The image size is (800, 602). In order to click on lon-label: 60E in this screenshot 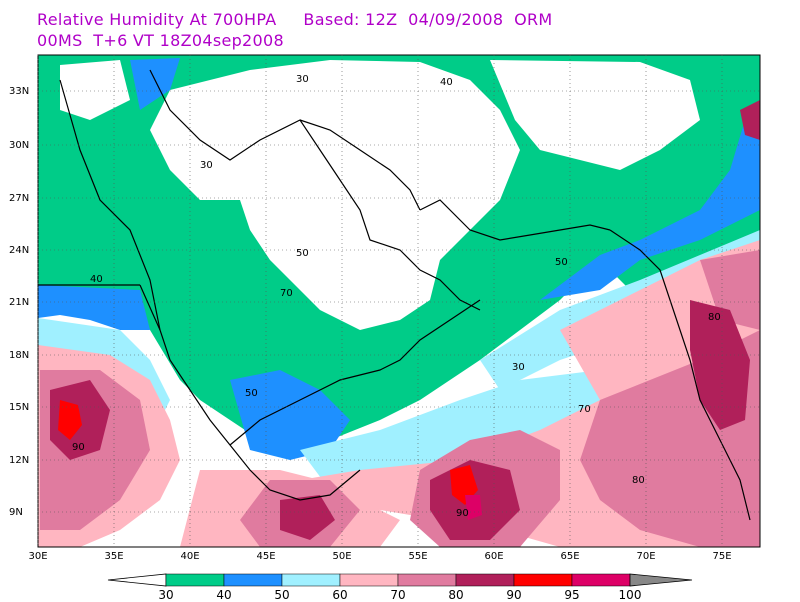, I will do `click(494, 556)`.